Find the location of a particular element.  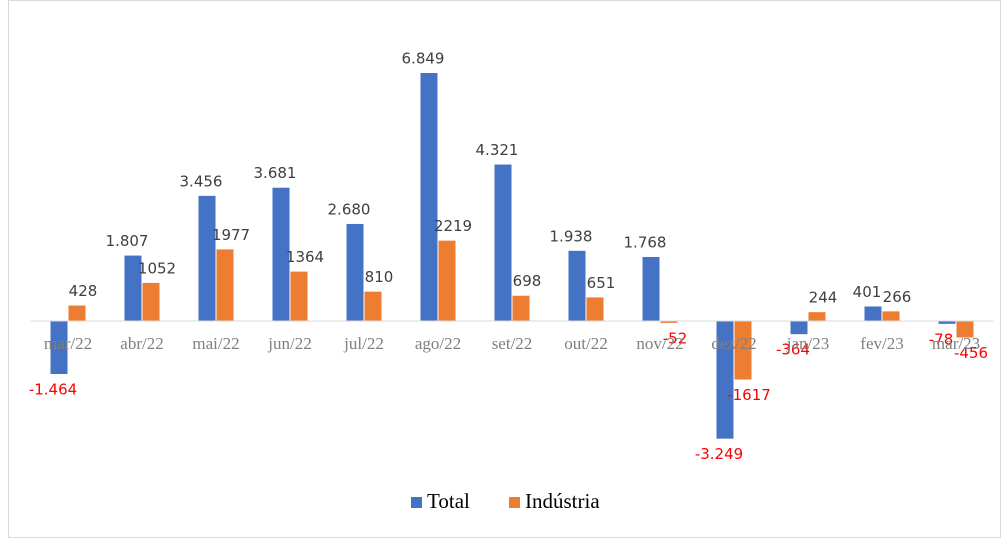

data-label: 2.680 is located at coordinates (349, 209).